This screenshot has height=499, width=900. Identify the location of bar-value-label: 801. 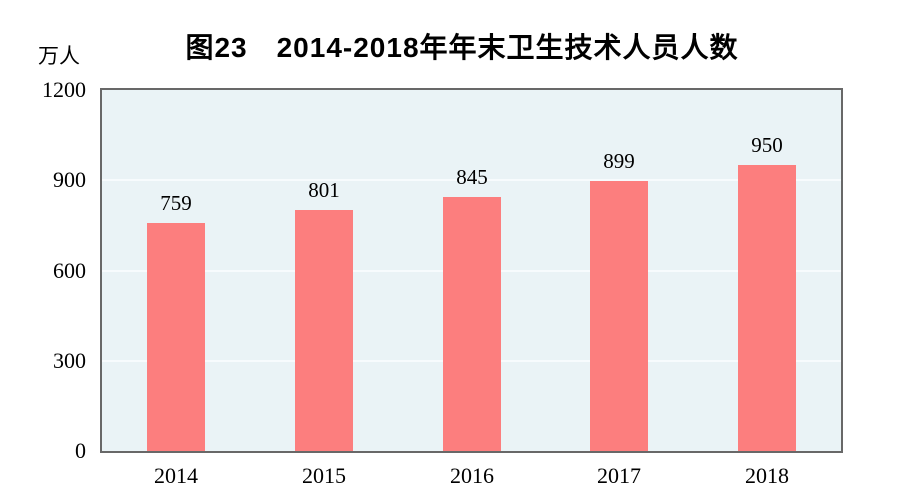
(324, 190).